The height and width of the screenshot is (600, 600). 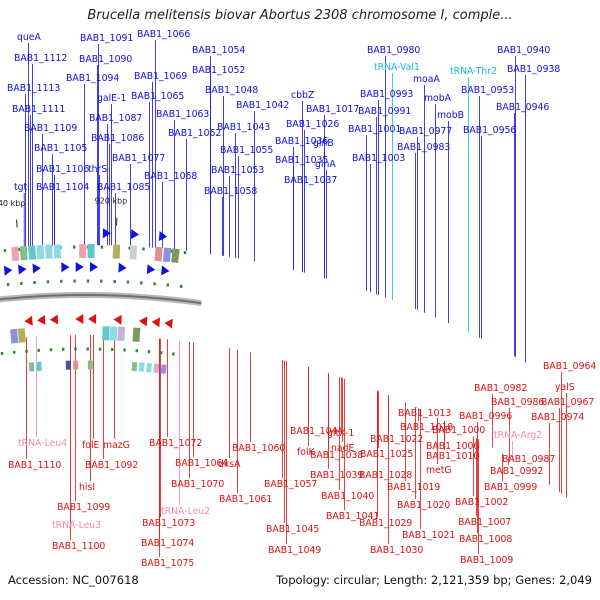 I want to click on gene-label: BAB1_1025, so click(x=386, y=454).